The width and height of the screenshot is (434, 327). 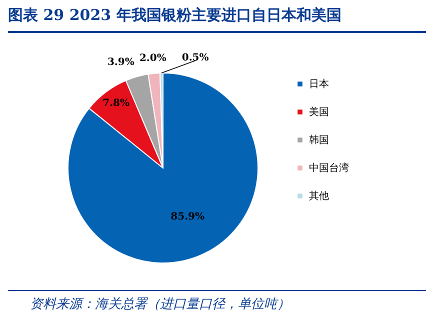 What do you see at coordinates (329, 168) in the screenshot?
I see `legend-label: 中国台湾` at bounding box center [329, 168].